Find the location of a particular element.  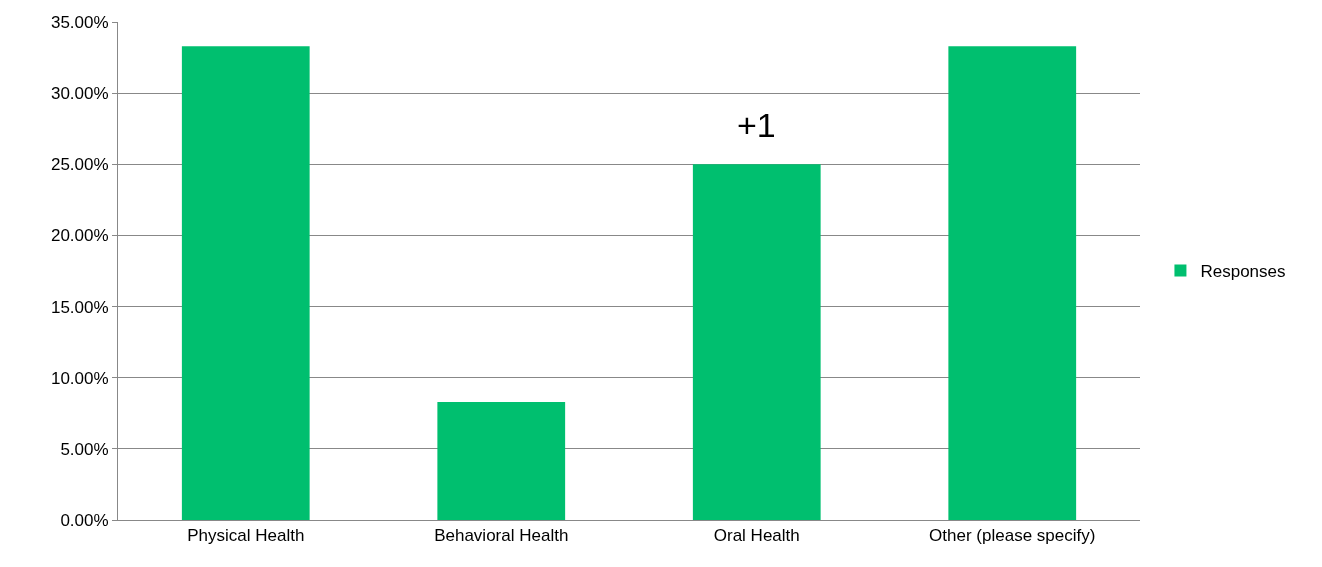

y-tick-label: 15.00% is located at coordinates (79, 307).